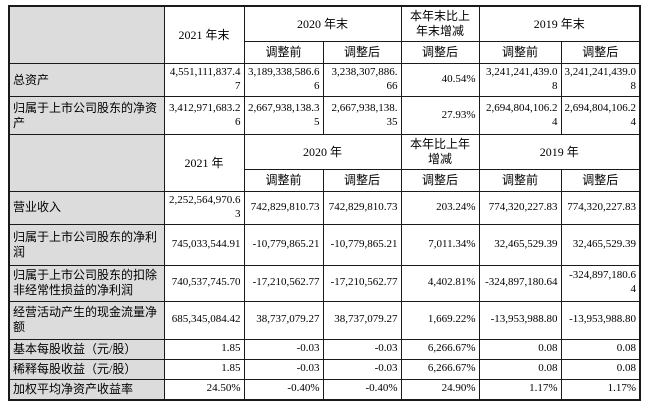 Image resolution: width=645 pixels, height=404 pixels. I want to click on section2-label-header-cell, so click(86, 163).